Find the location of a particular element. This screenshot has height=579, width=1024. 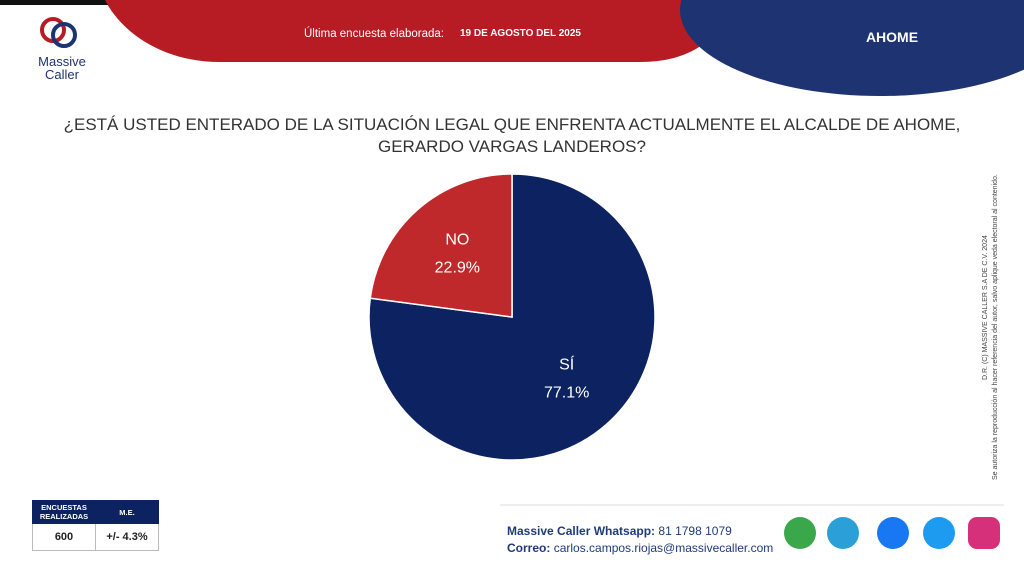

table-cell: +/- 4.3% is located at coordinates (127, 537).